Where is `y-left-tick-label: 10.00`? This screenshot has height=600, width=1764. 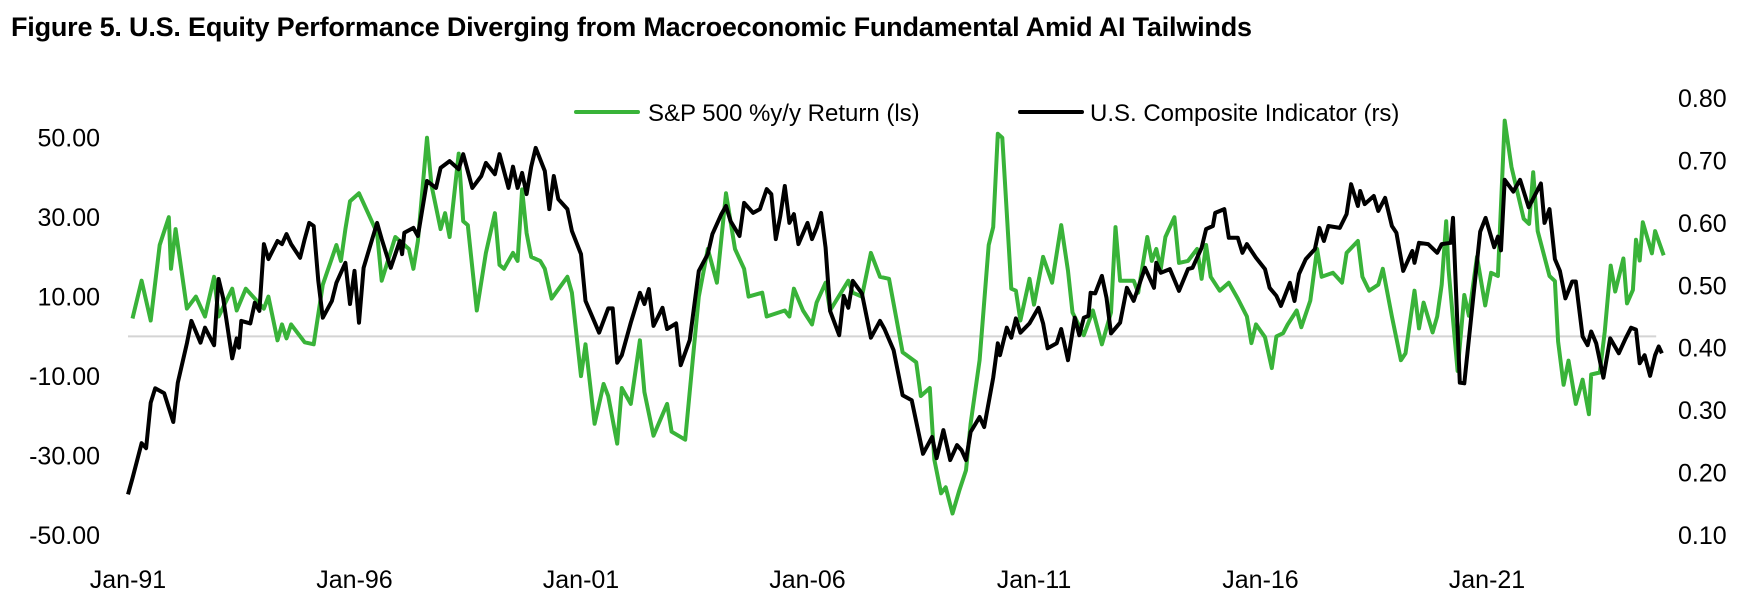
y-left-tick-label: 10.00 is located at coordinates (68, 298).